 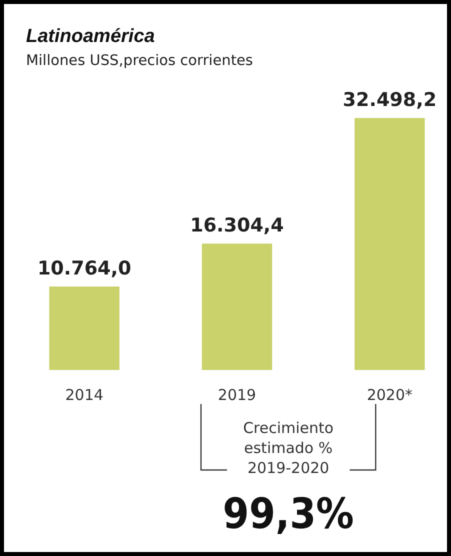 What do you see at coordinates (84, 395) in the screenshot?
I see `x-tick-label: 2014` at bounding box center [84, 395].